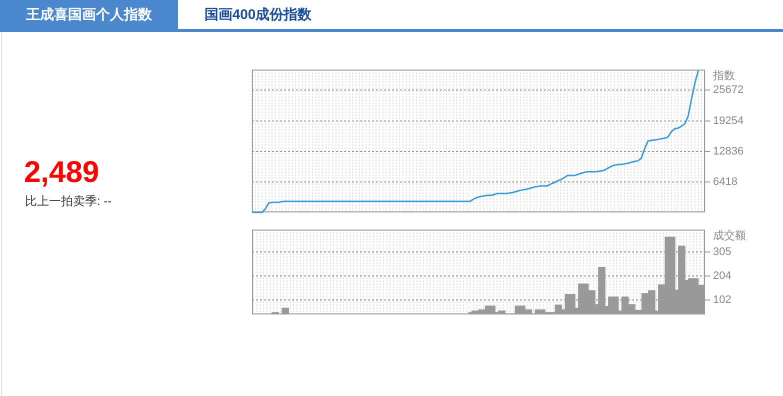  I want to click on text: 2,489, so click(62, 173).